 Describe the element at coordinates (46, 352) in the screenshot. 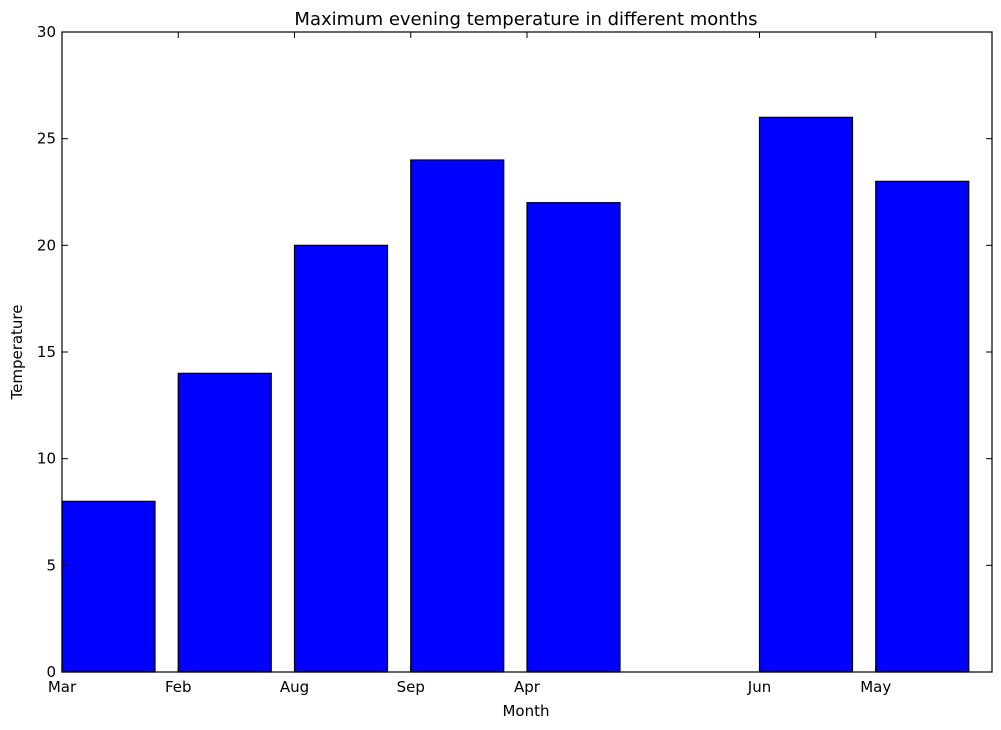

I see `y-tick-label-3: 15` at that location.